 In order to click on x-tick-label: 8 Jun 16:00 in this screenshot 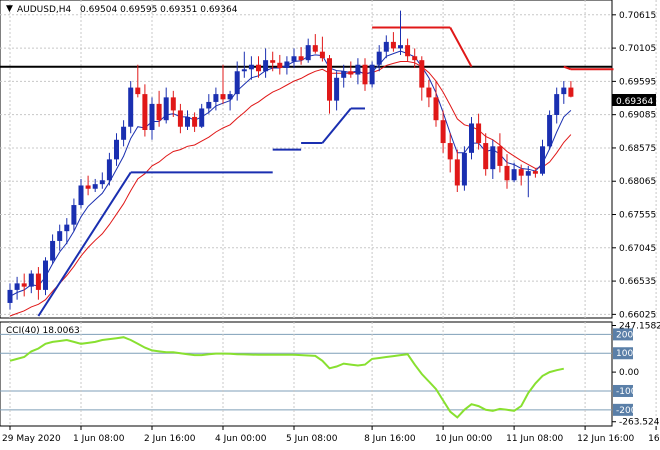, I will do `click(390, 439)`.